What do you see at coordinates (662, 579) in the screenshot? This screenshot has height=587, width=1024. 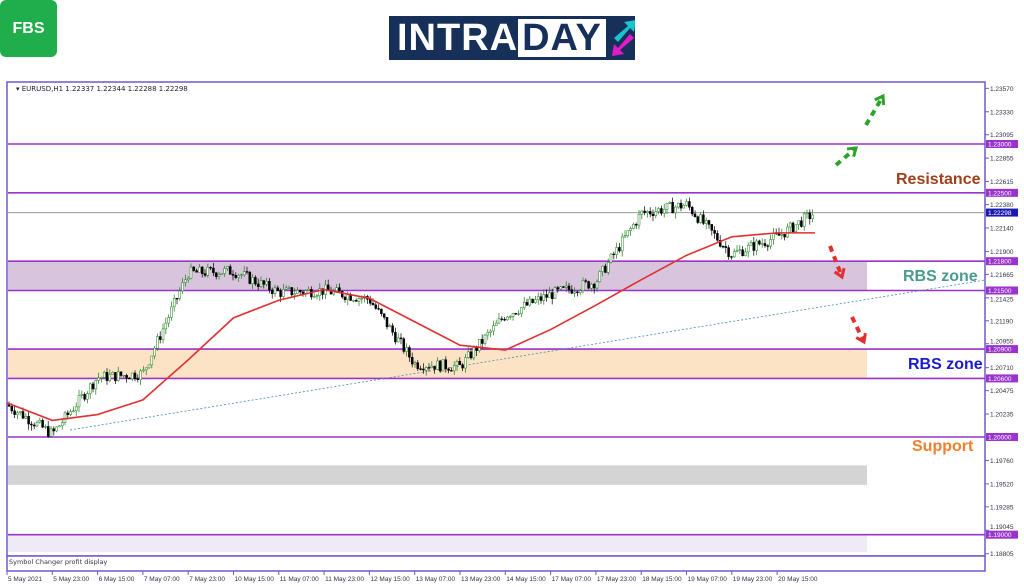 I see `x-tick-label: 18 May 15:00` at bounding box center [662, 579].